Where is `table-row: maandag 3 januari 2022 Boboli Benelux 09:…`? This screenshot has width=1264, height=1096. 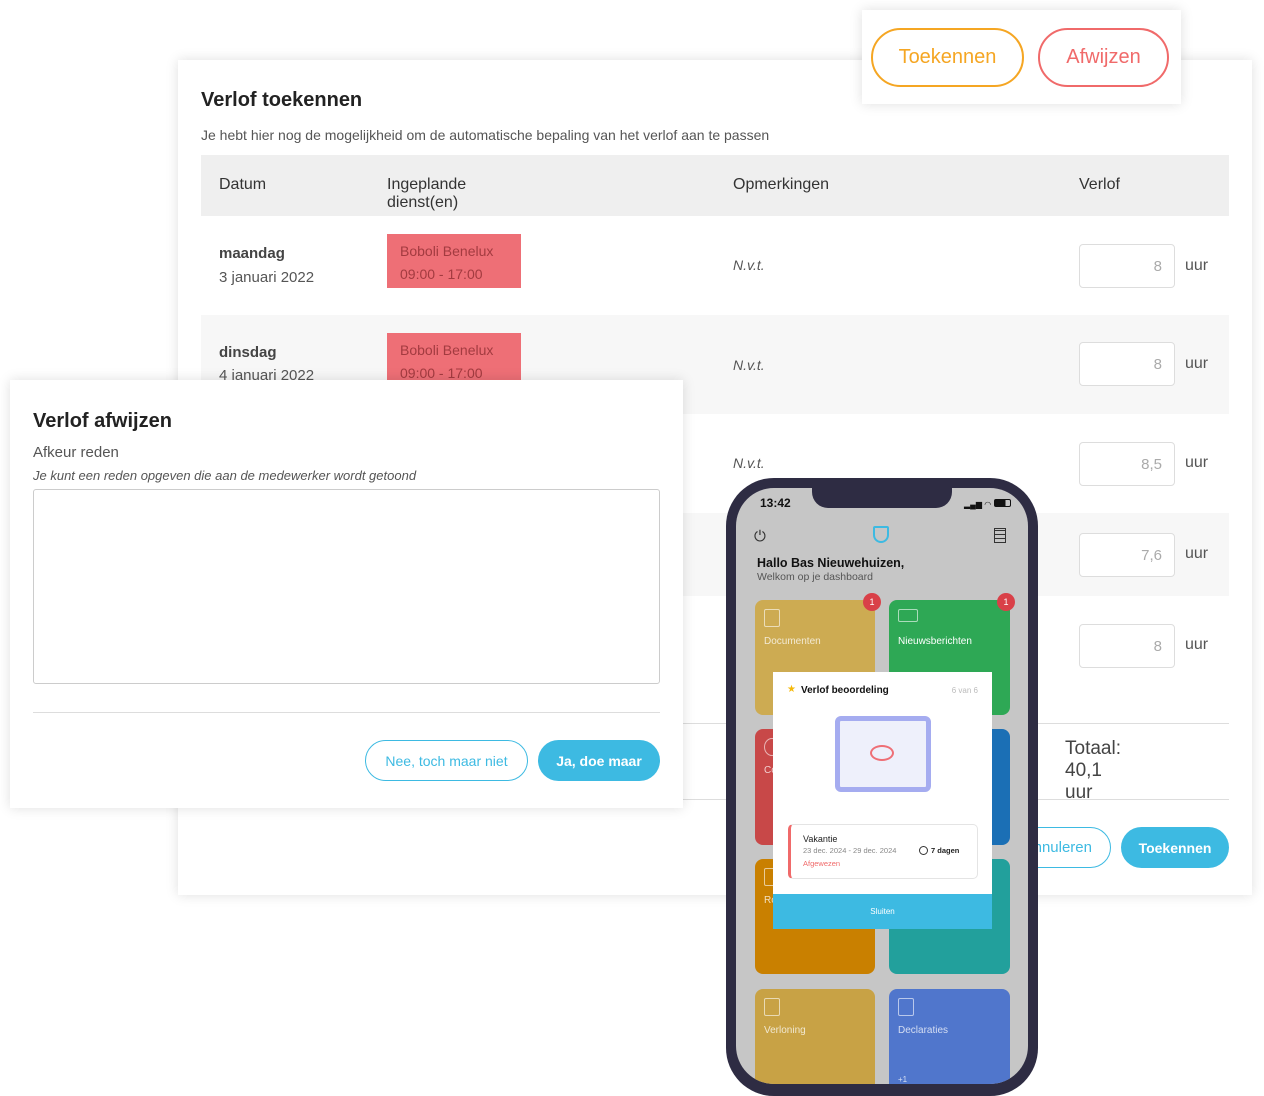
table-row: maandag 3 januari 2022 Boboli Benelux 09:… is located at coordinates (715, 265).